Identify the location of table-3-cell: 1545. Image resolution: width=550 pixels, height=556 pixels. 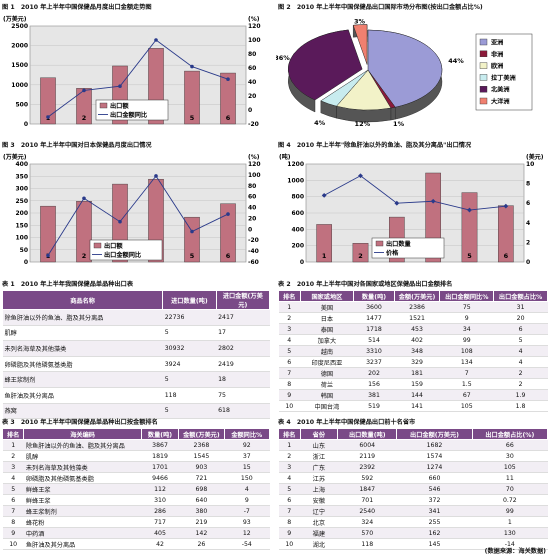
(201, 456).